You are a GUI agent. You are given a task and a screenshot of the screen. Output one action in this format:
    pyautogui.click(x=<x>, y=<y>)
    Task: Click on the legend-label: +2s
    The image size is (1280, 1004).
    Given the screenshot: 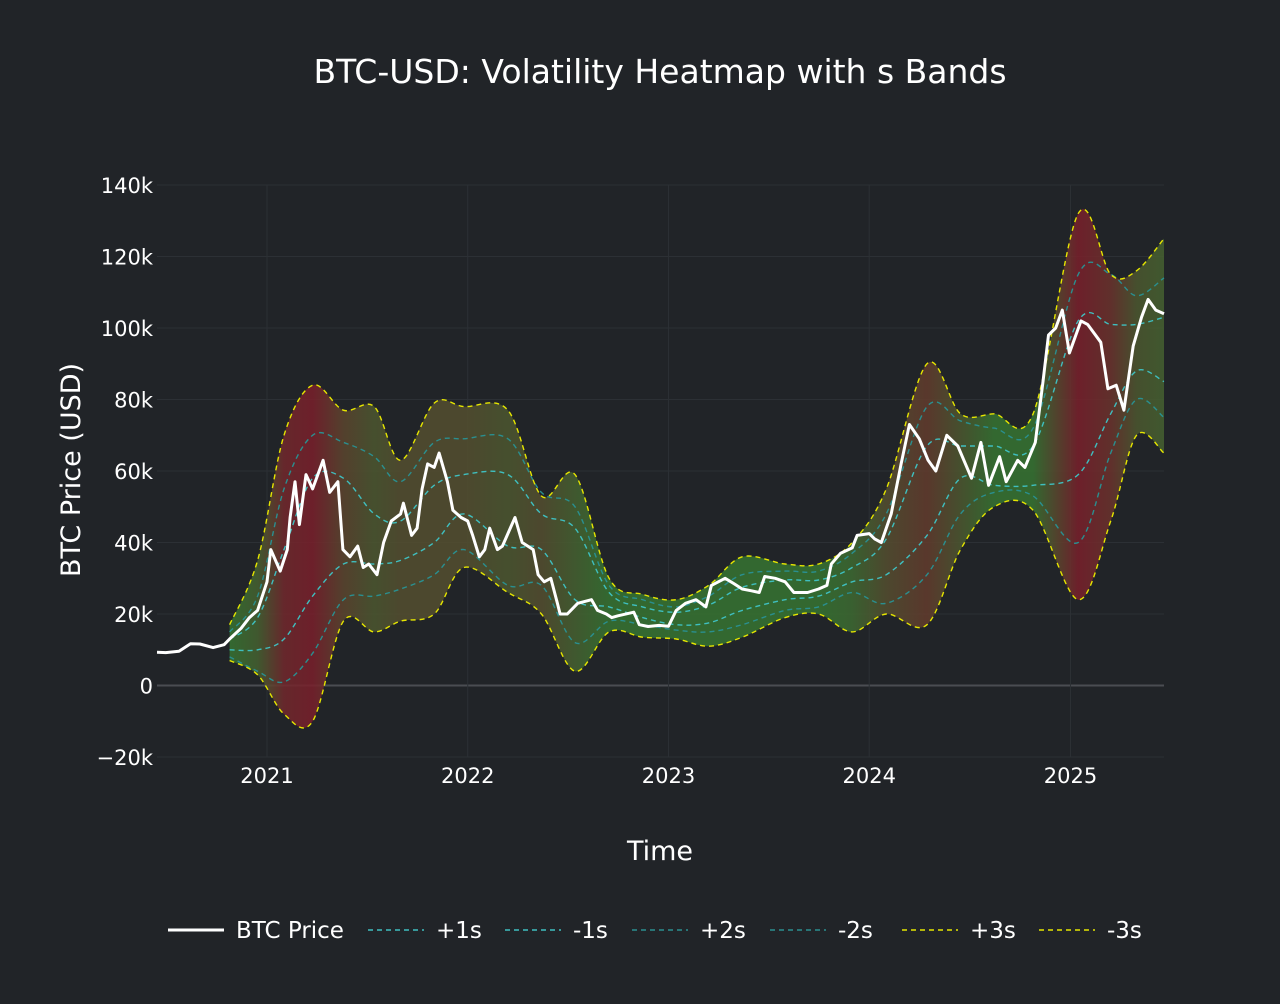 What is the action you would take?
    pyautogui.click(x=723, y=931)
    